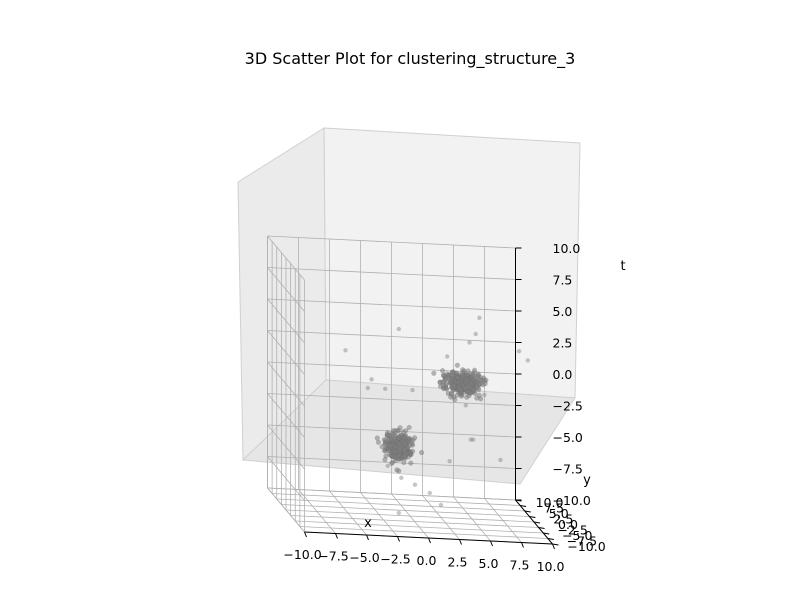 The image size is (800, 600). I want to click on z-tick-label: −10.0, so click(572, 500).